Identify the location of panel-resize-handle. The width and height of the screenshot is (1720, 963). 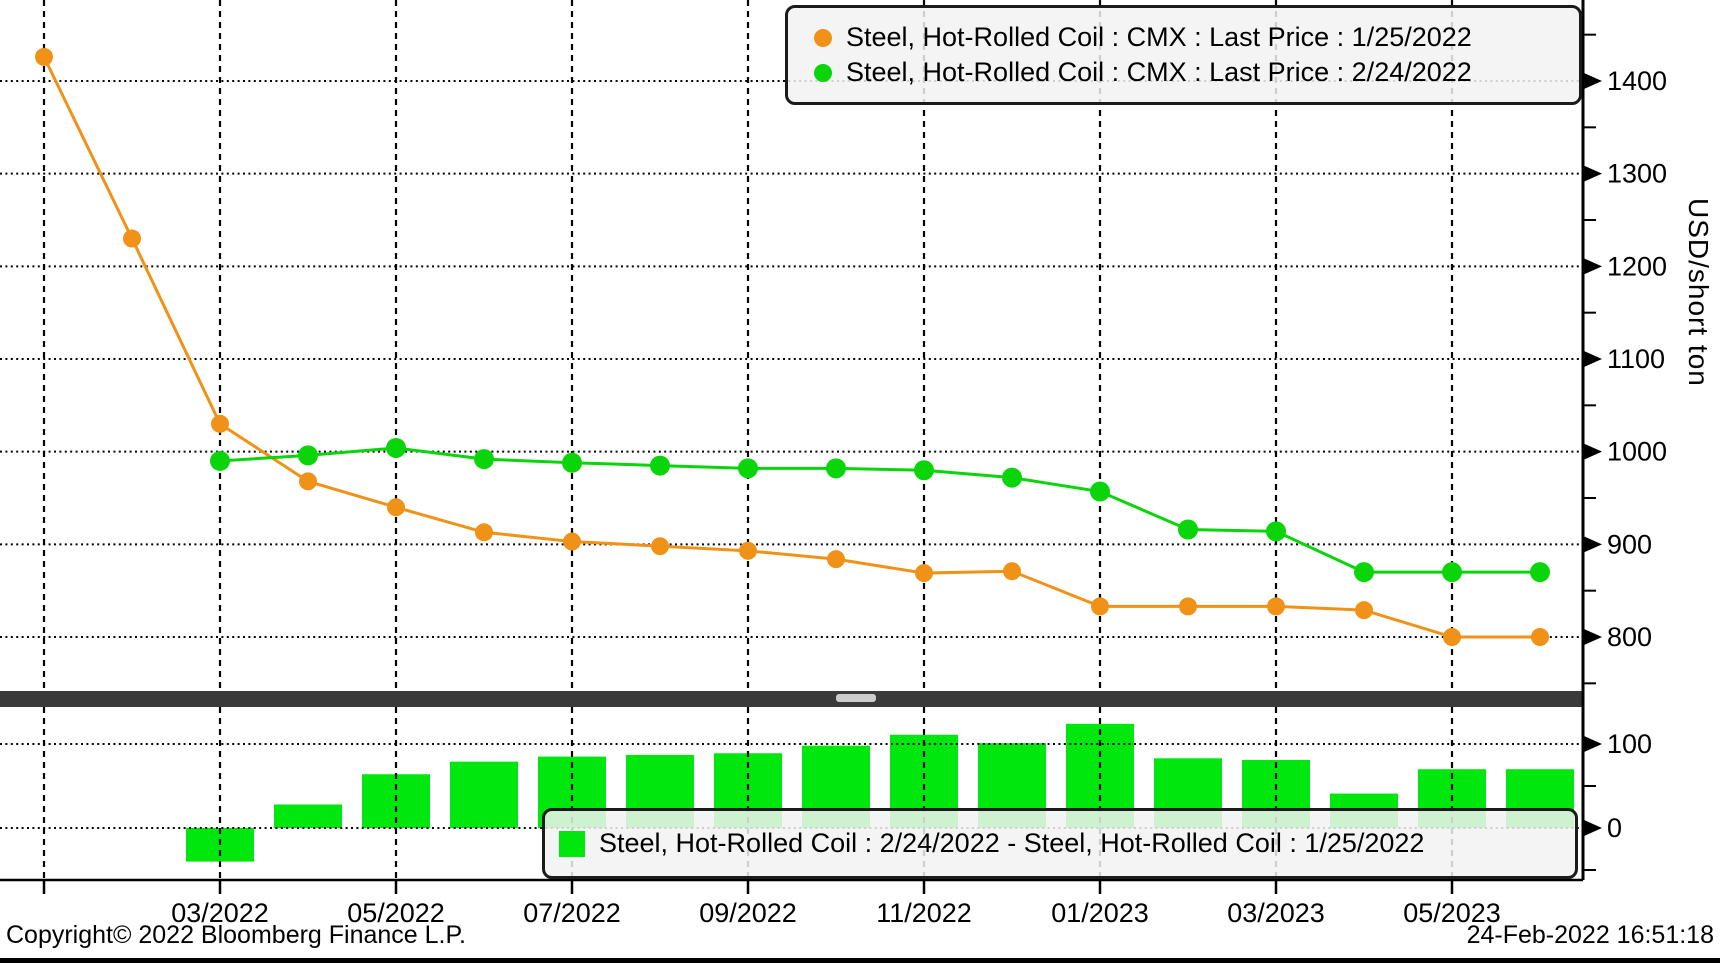
(856, 698).